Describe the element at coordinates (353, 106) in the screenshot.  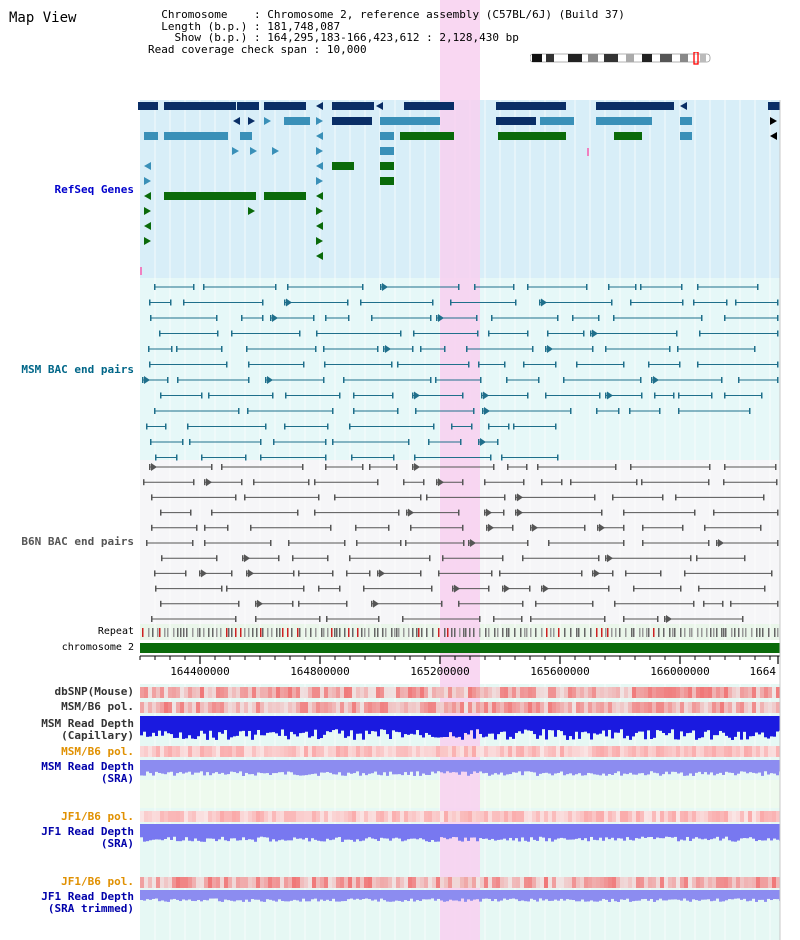
I see `gene-exon` at that location.